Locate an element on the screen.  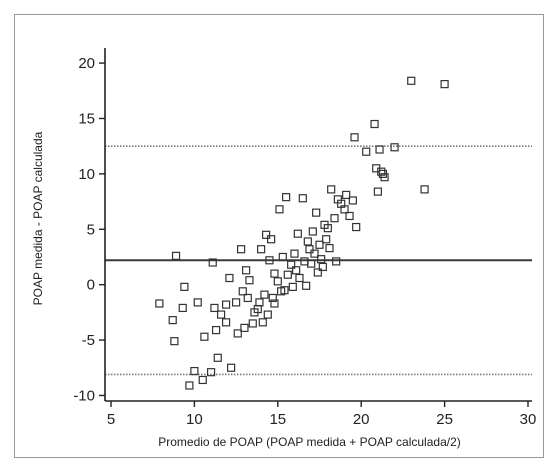
x-tick-label: 10 is located at coordinates (194, 419).